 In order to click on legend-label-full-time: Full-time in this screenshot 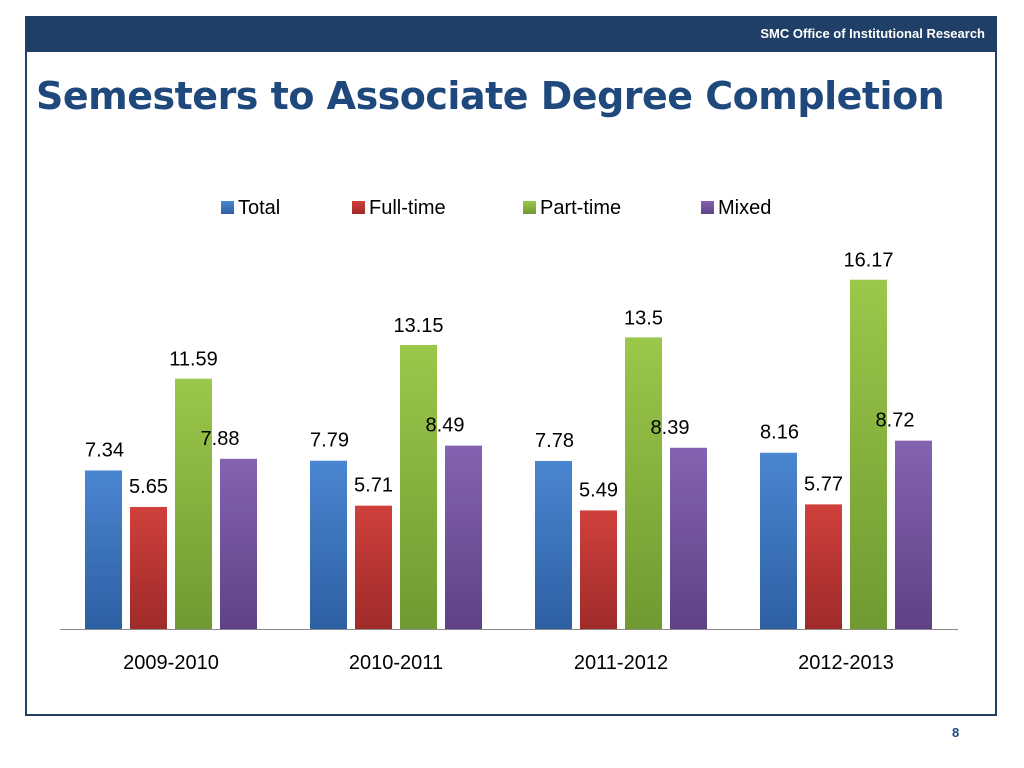, I will do `click(407, 208)`.